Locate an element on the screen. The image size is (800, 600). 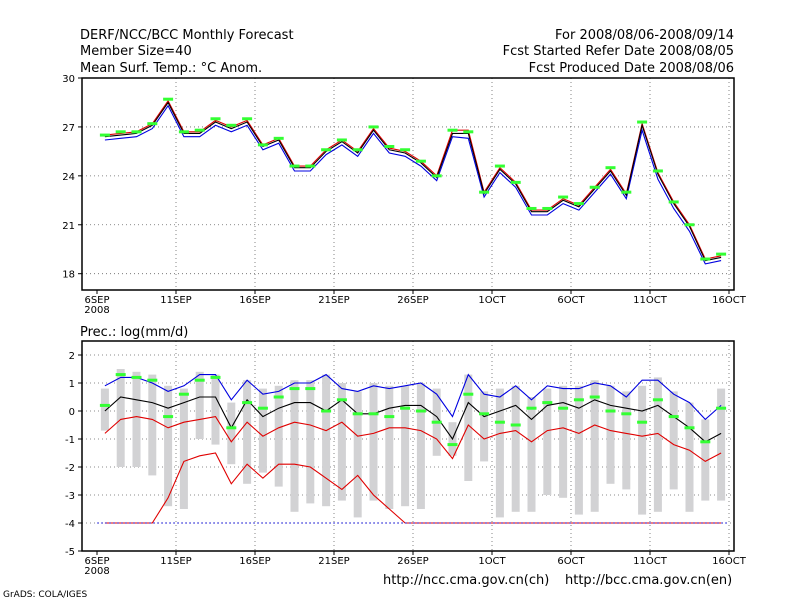
title-left: DERF/NCC/BCC Monthly Forecast is located at coordinates (187, 35).